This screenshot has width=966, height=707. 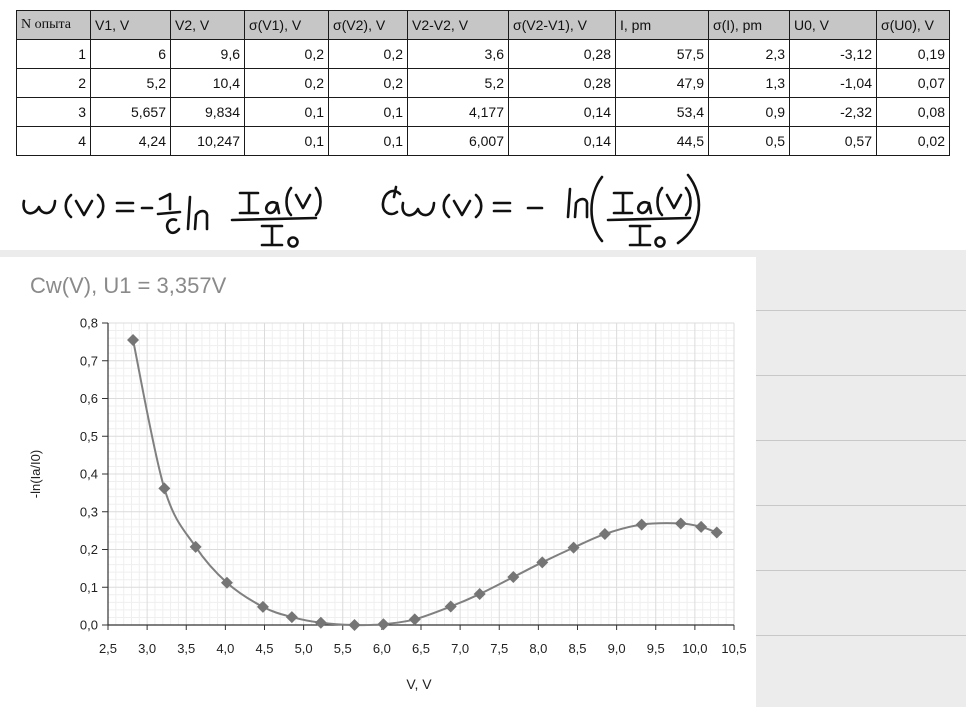 What do you see at coordinates (662, 83) in the screenshot?
I see `table-cell: 47,9` at bounding box center [662, 83].